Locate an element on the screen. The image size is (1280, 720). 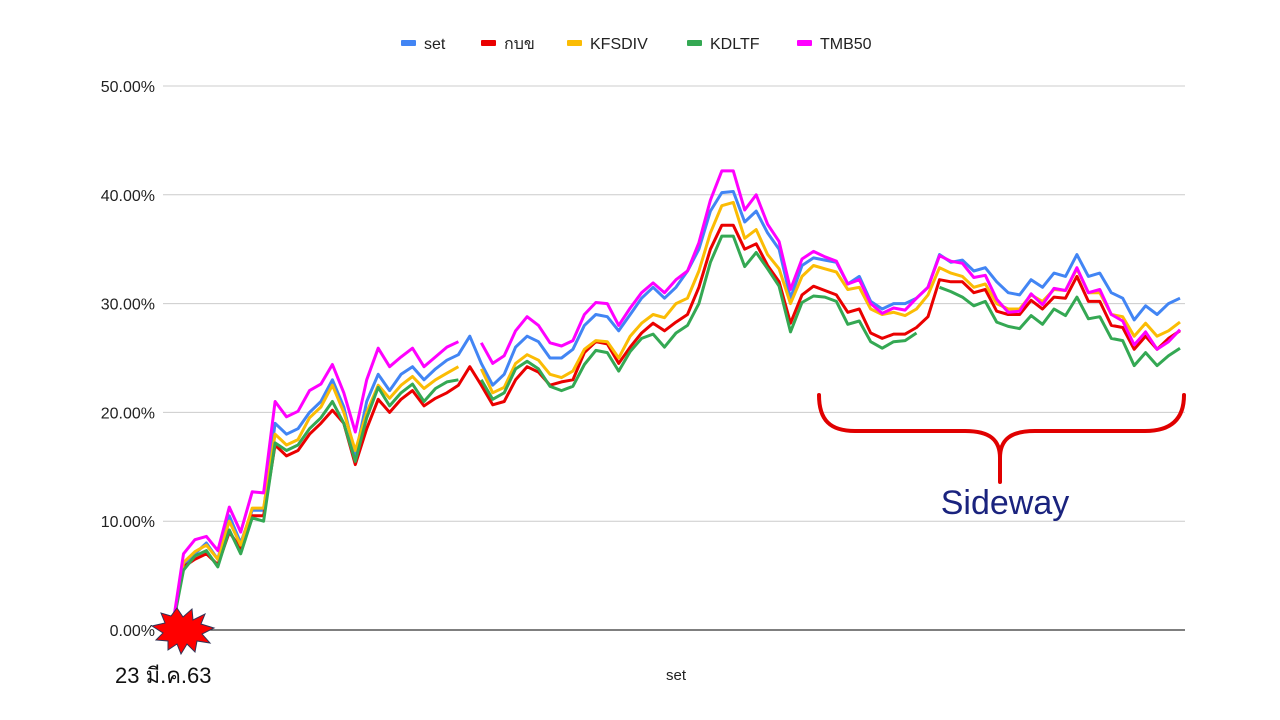
y-tick-label: 10.00% is located at coordinates (128, 522).